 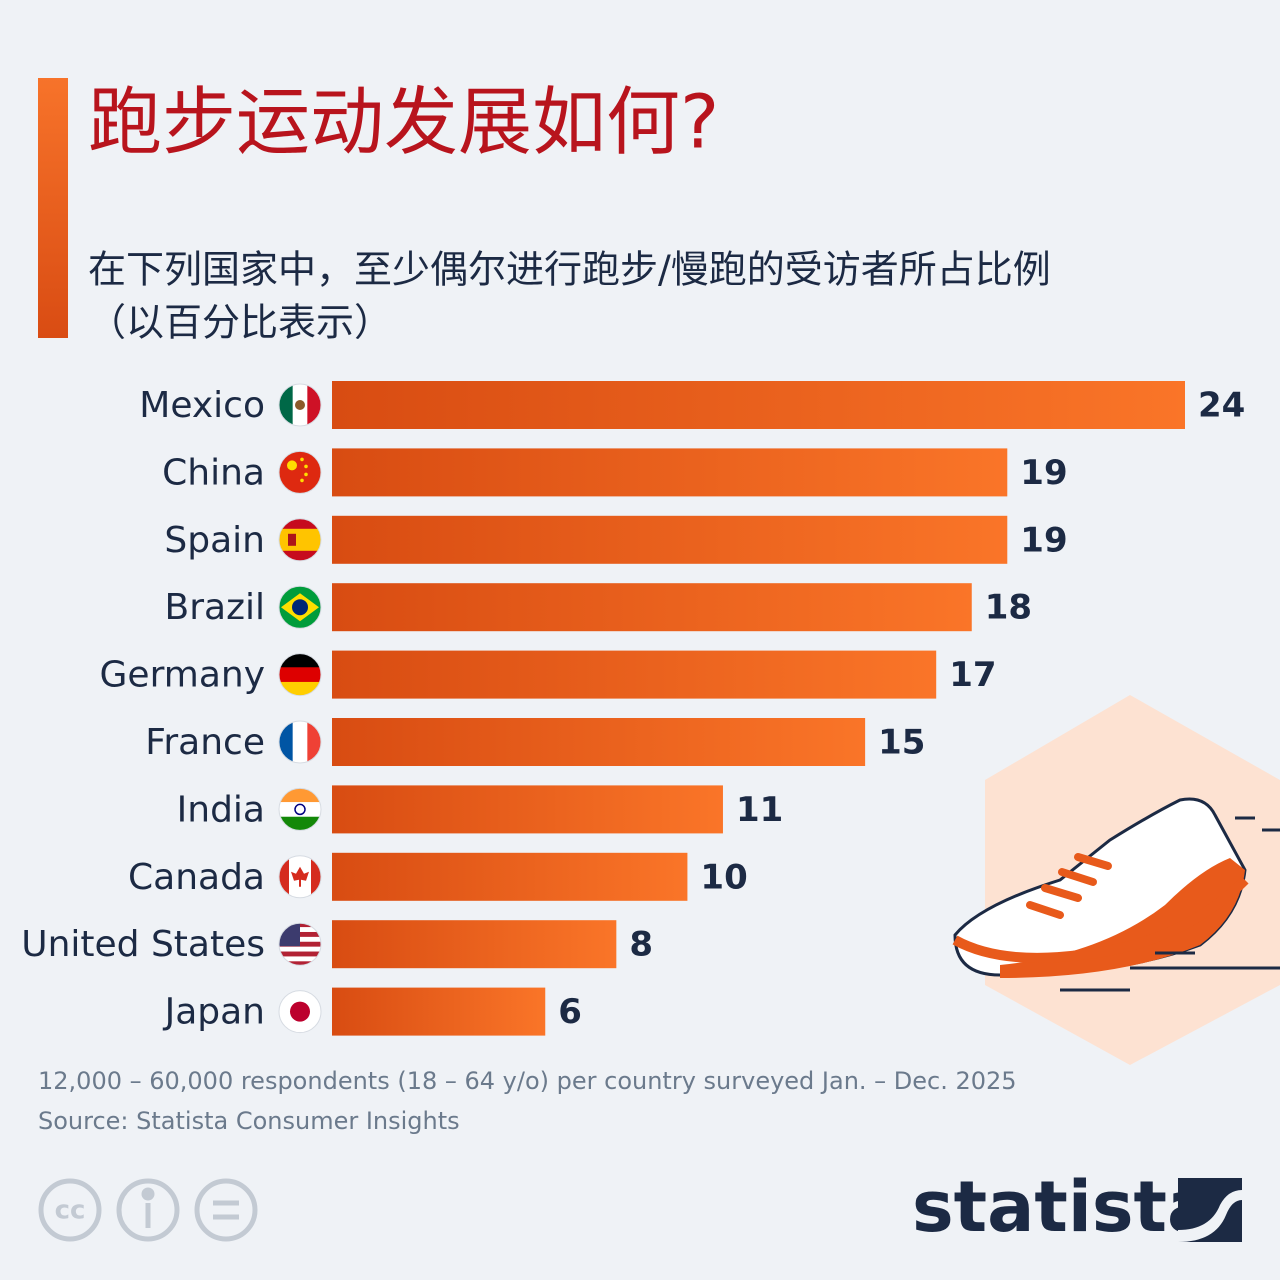 I want to click on accent-stripe, so click(x=53, y=208).